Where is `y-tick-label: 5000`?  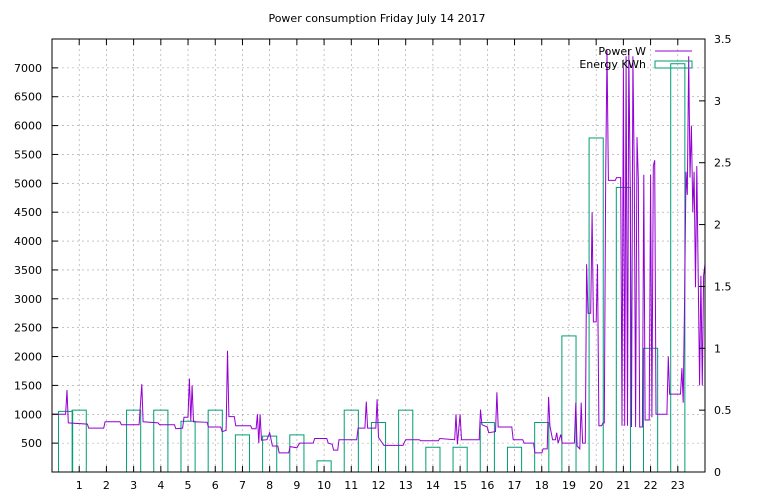
y-tick-label: 5000 is located at coordinates (28, 183).